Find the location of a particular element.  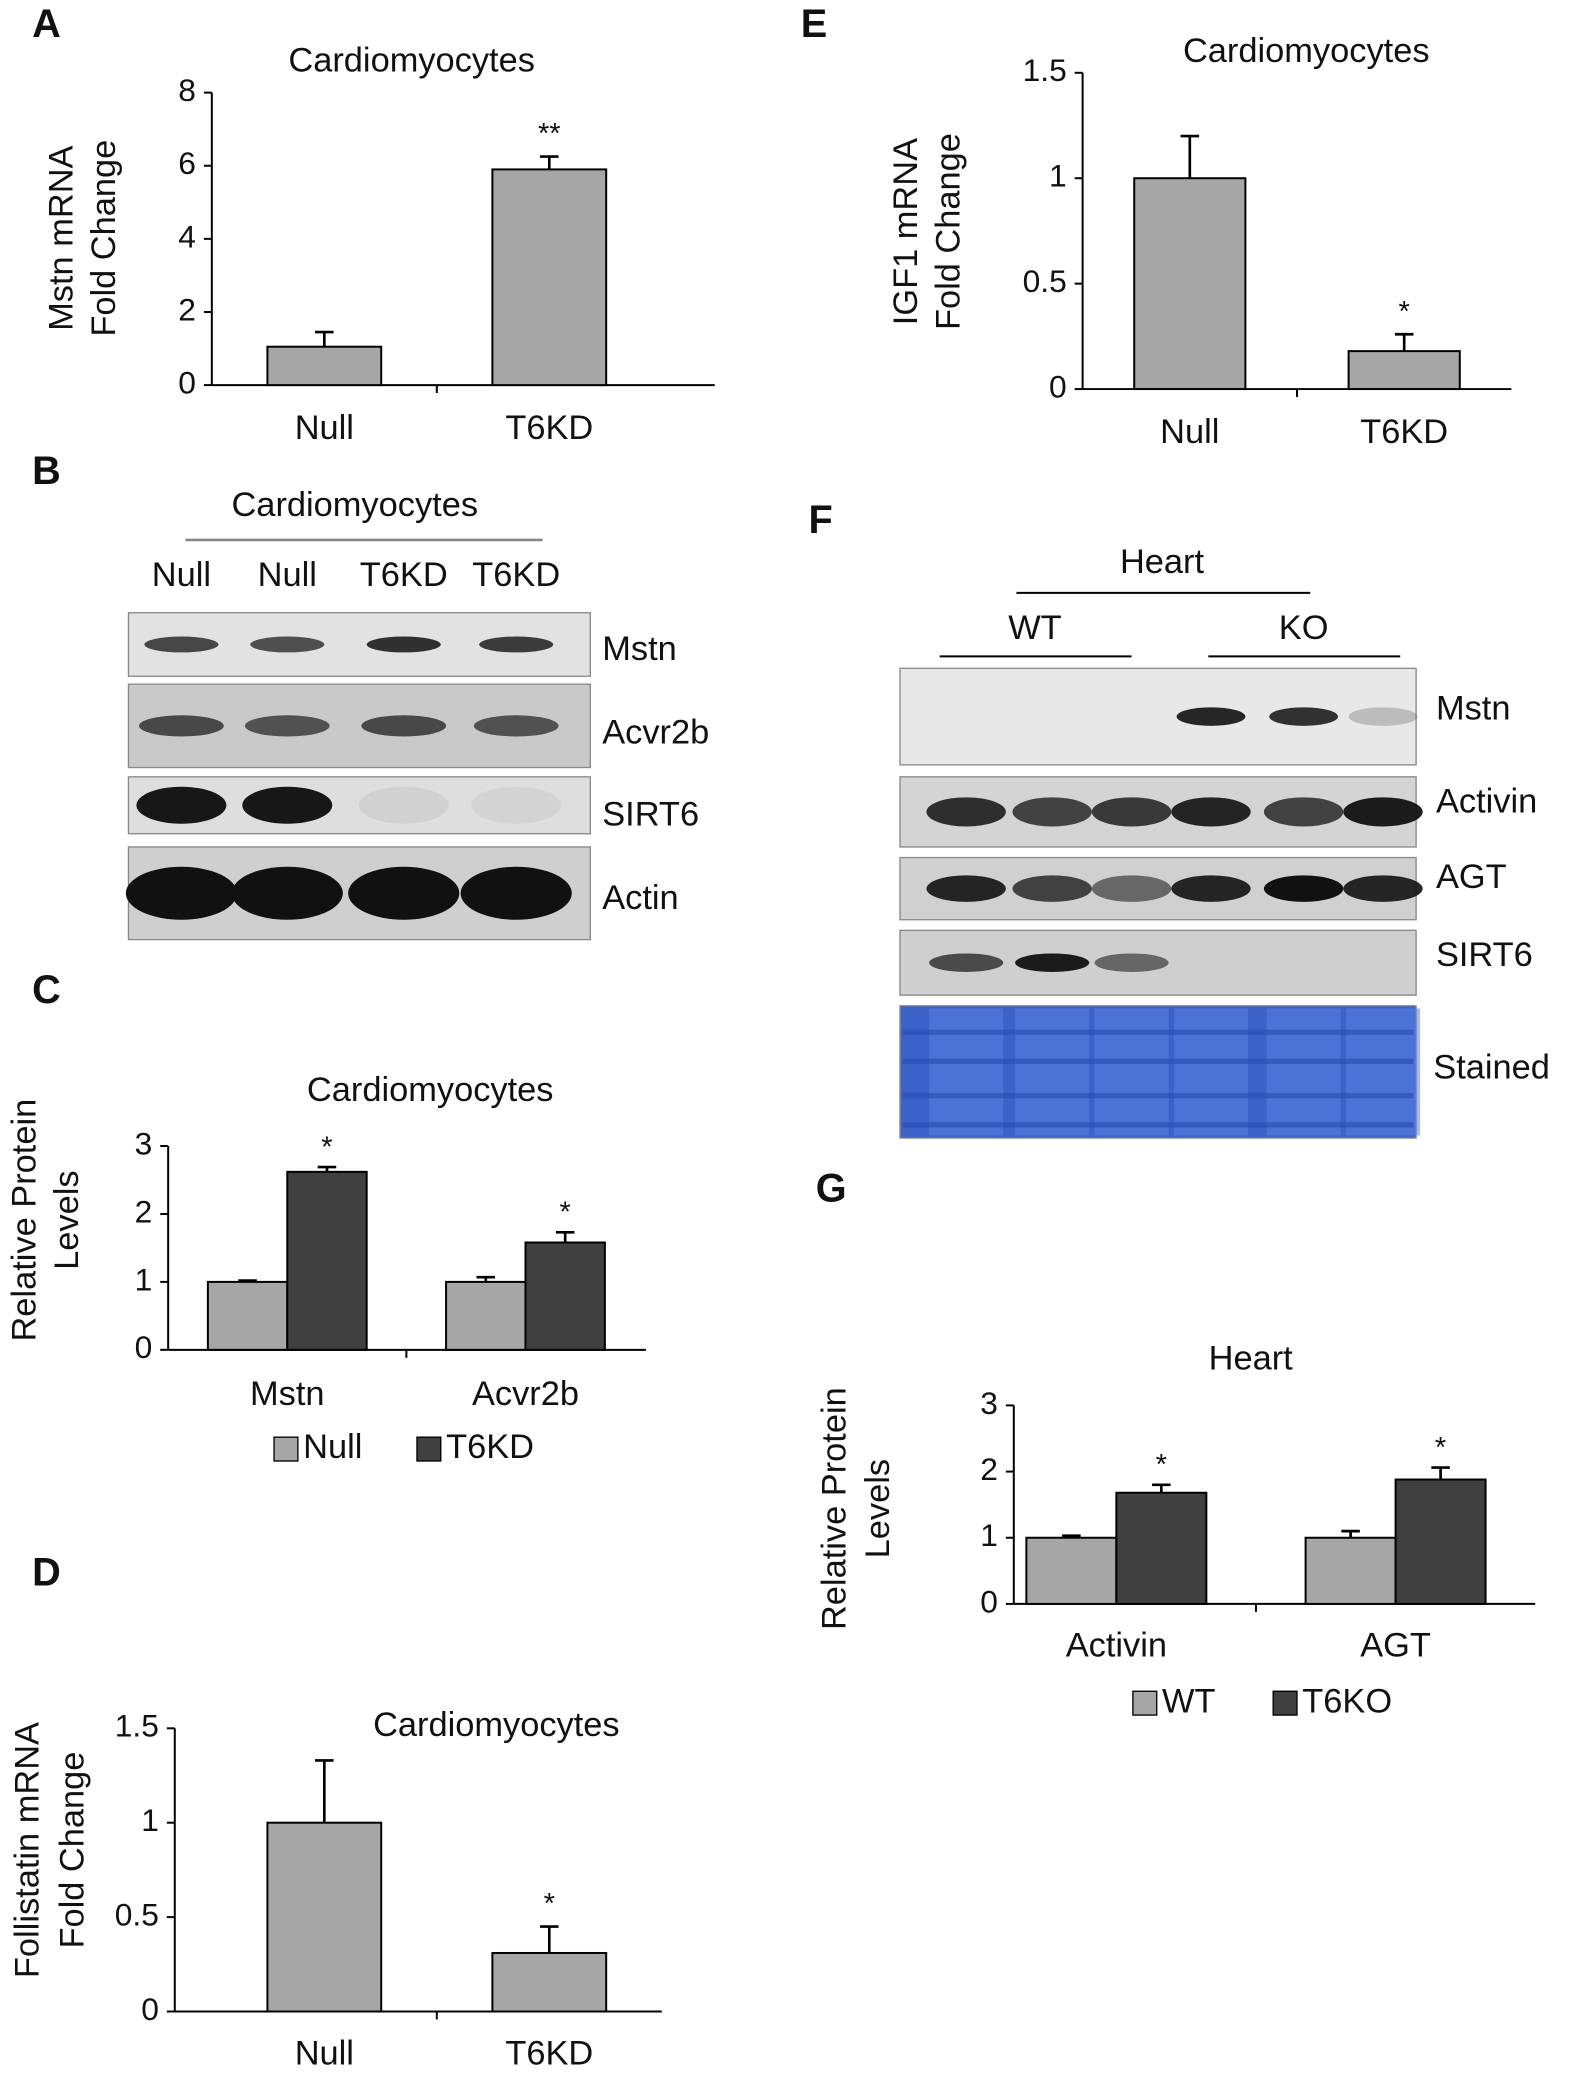

y-tick-label: 8 is located at coordinates (187, 90).